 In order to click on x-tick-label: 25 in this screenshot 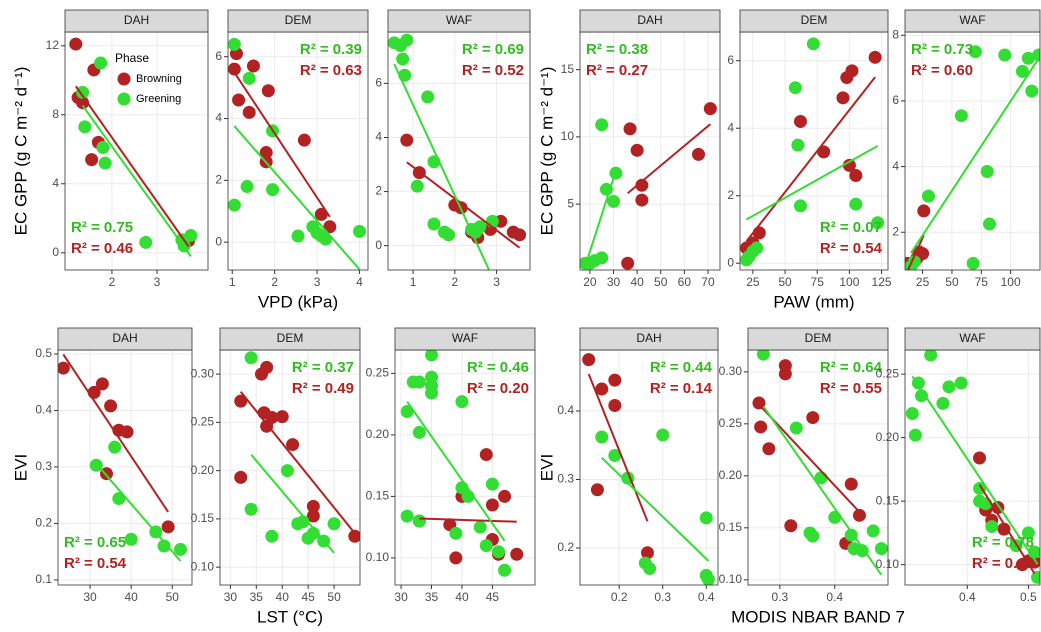, I will do `click(753, 282)`.